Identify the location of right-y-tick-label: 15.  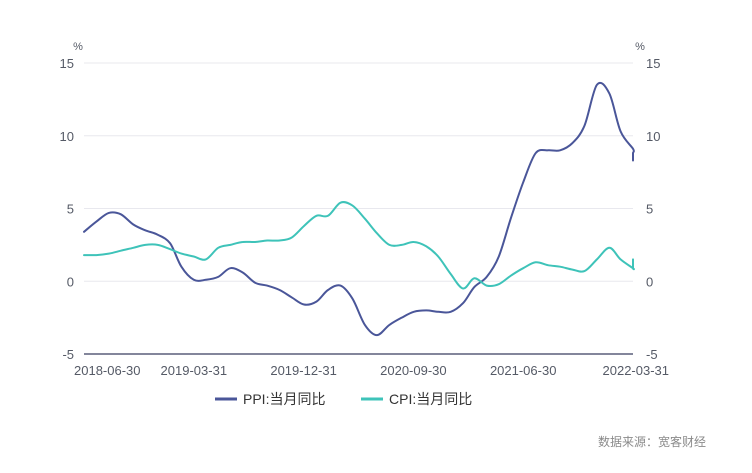
(653, 63).